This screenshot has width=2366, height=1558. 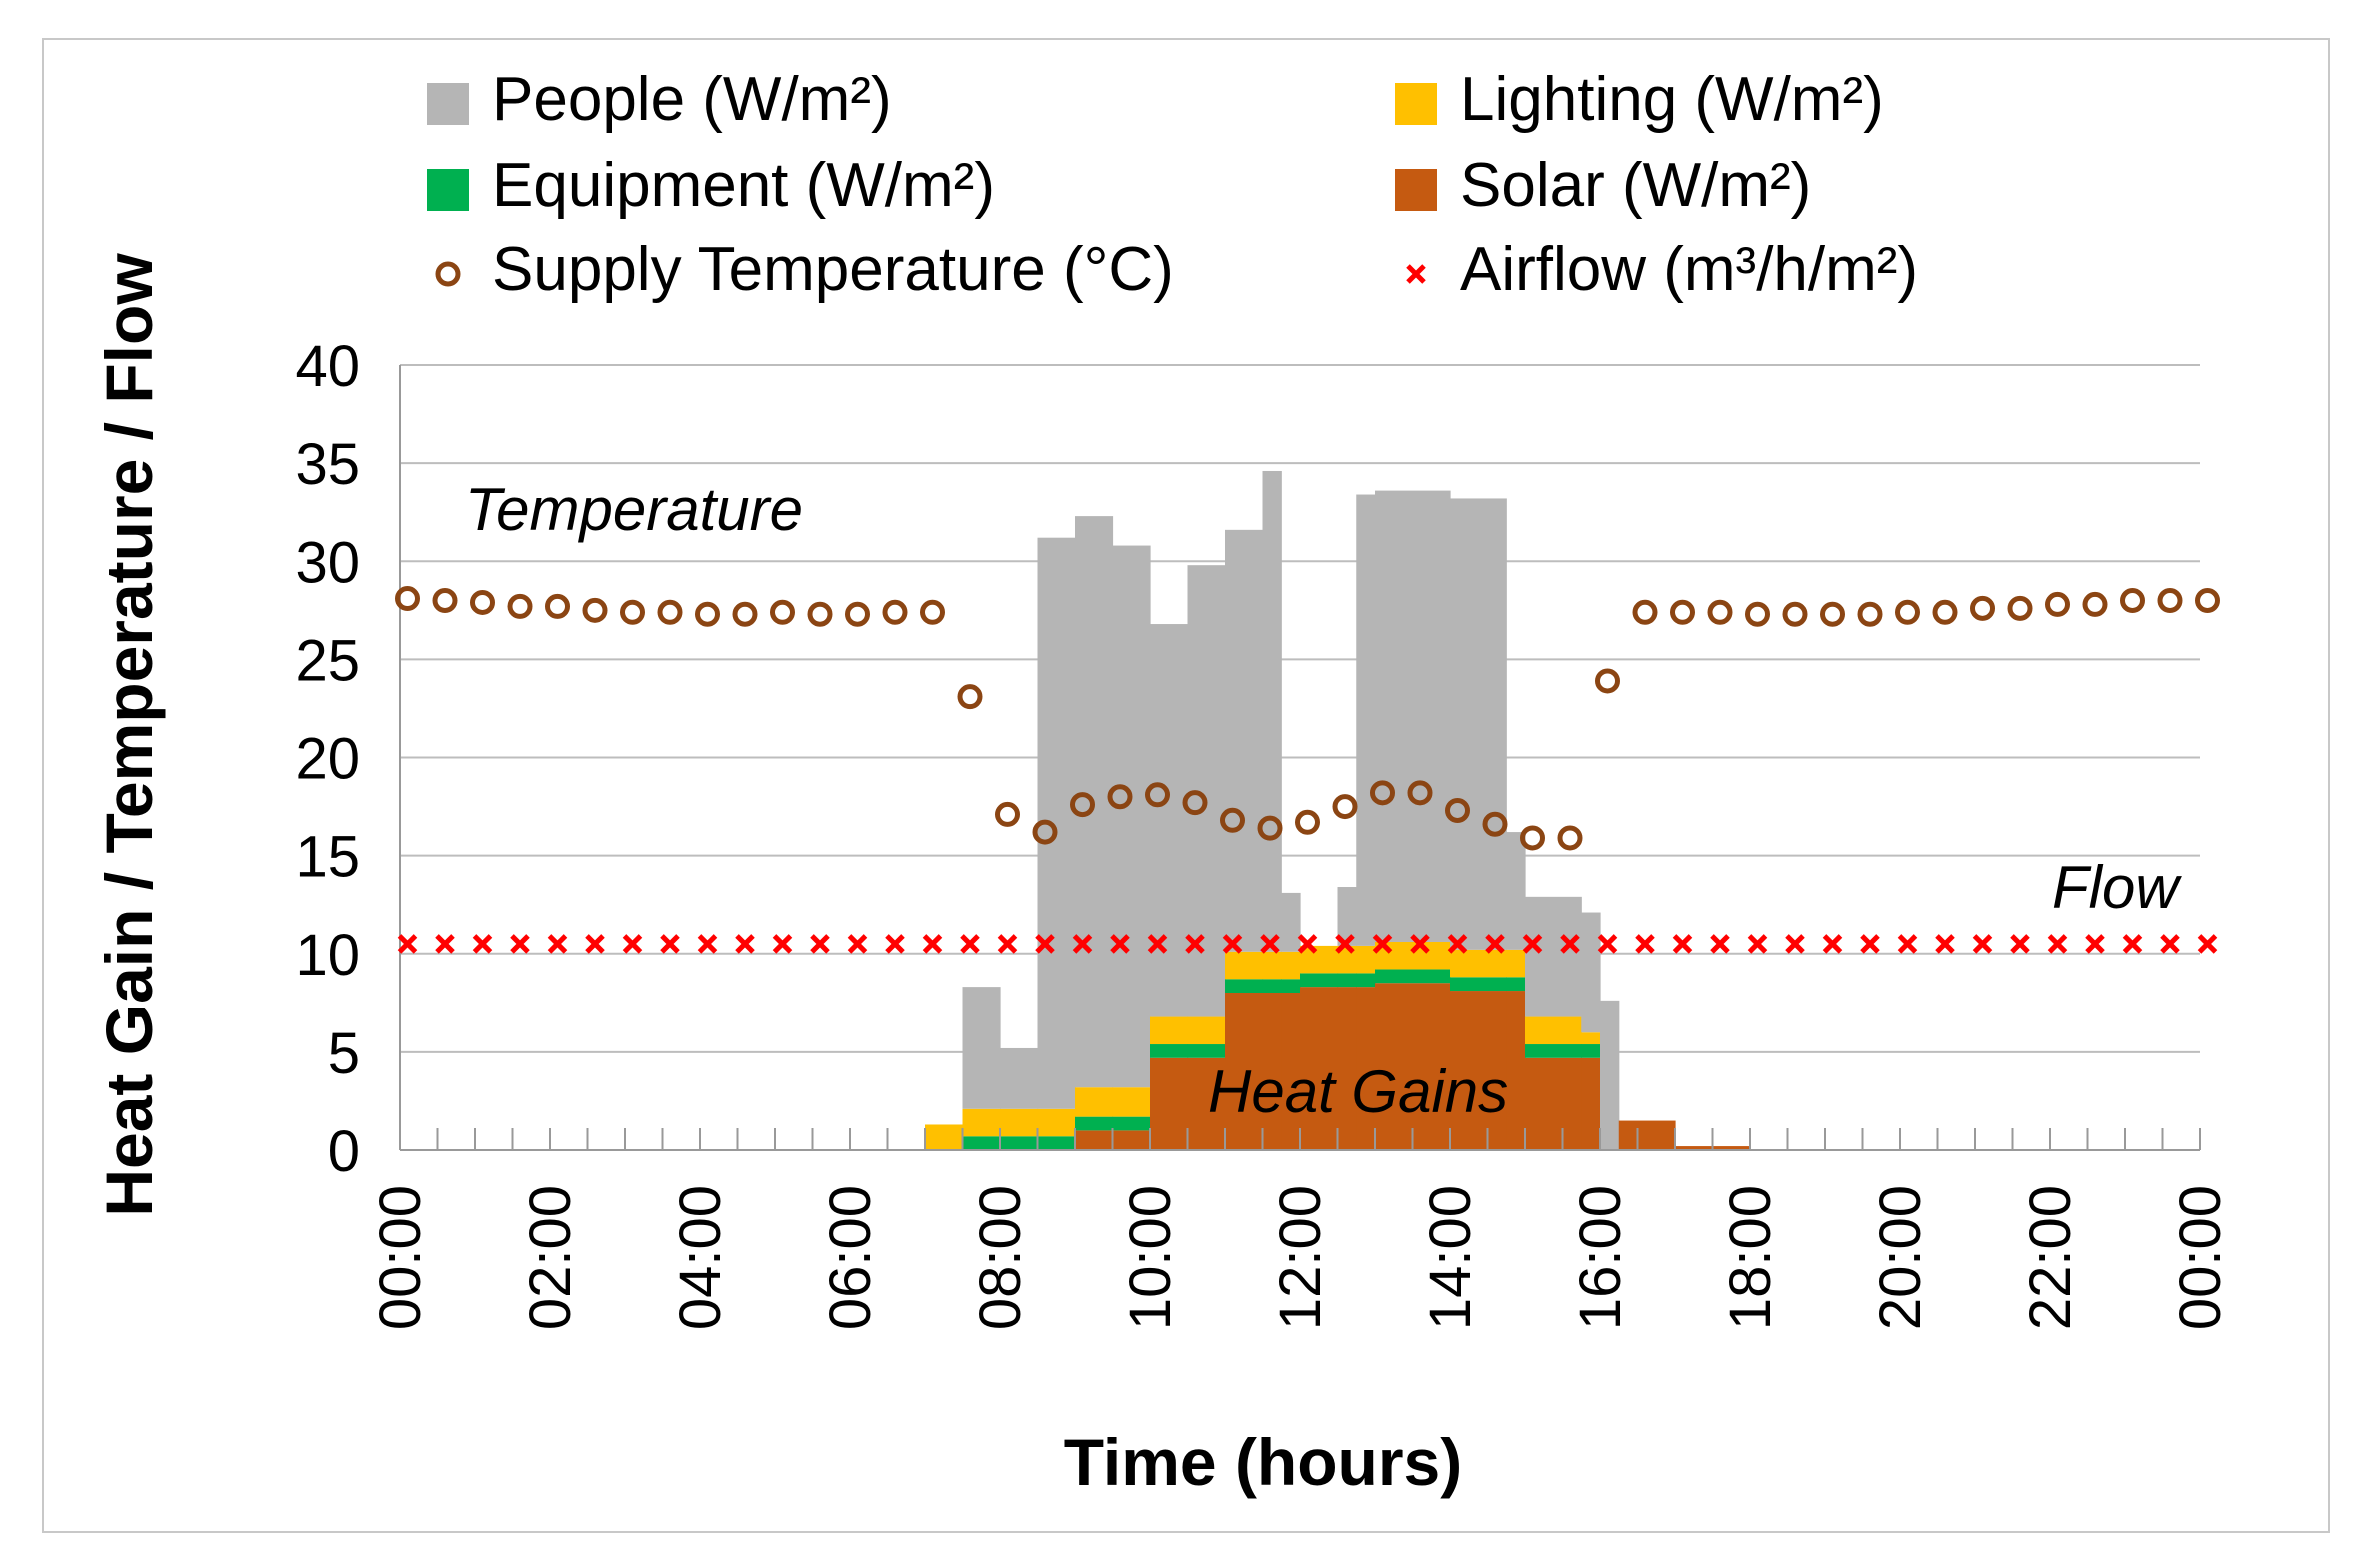 I want to click on legend-item-solar: Solar (W/m²), so click(x=1603, y=185).